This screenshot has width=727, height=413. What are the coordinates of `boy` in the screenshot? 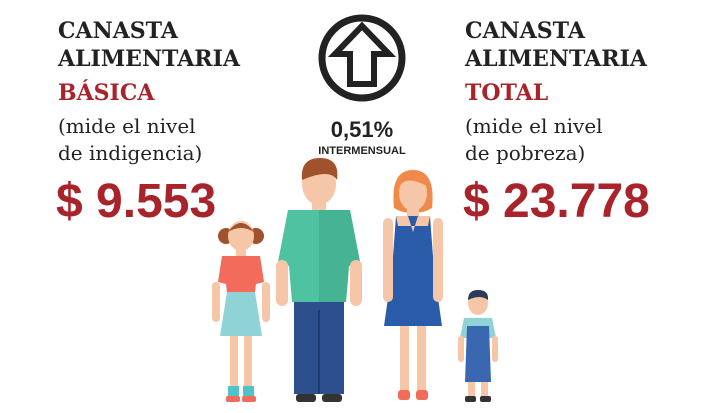 It's located at (478, 346).